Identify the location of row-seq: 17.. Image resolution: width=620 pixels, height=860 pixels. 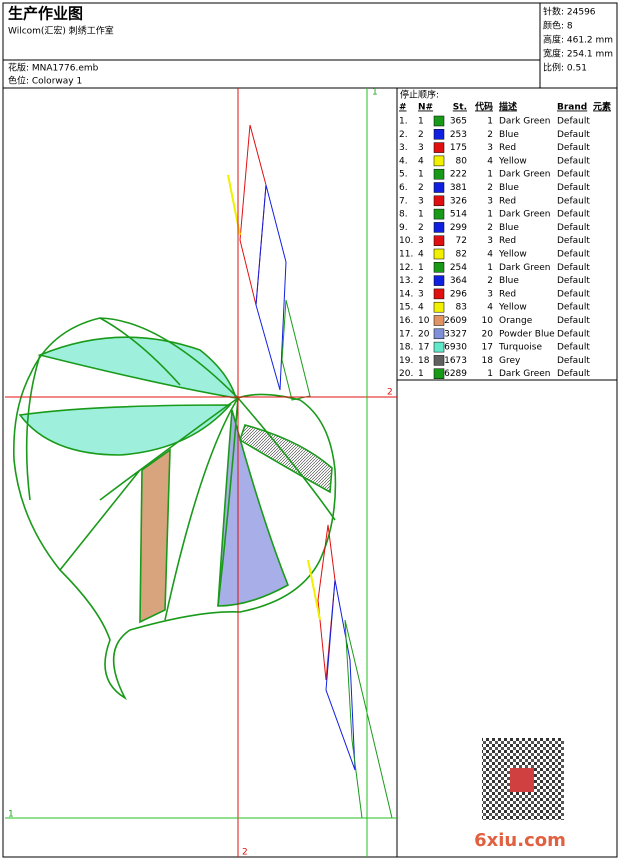
(406, 334).